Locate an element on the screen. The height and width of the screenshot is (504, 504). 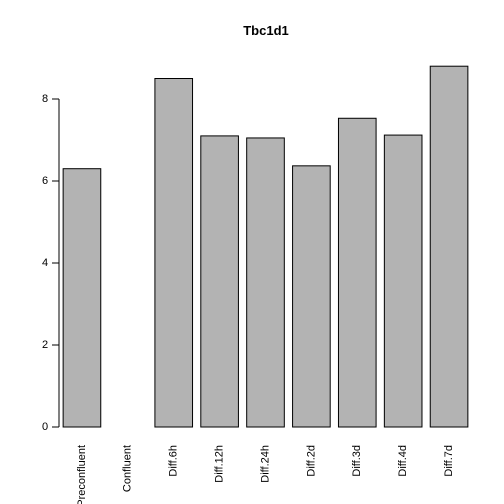
y-tick-label: 8 is located at coordinates (45, 99).